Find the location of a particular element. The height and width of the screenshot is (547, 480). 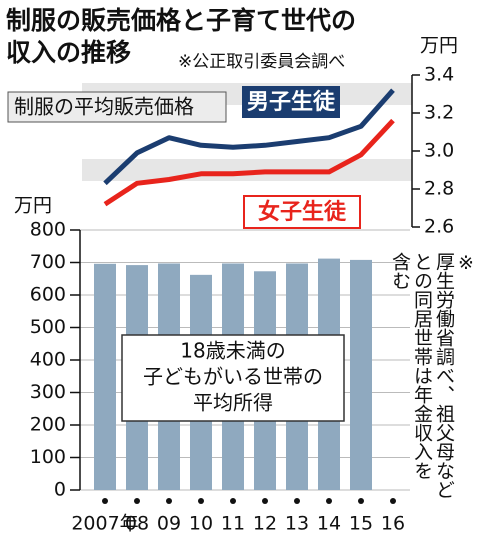

y-tick-label: 500 is located at coordinates (48, 327).